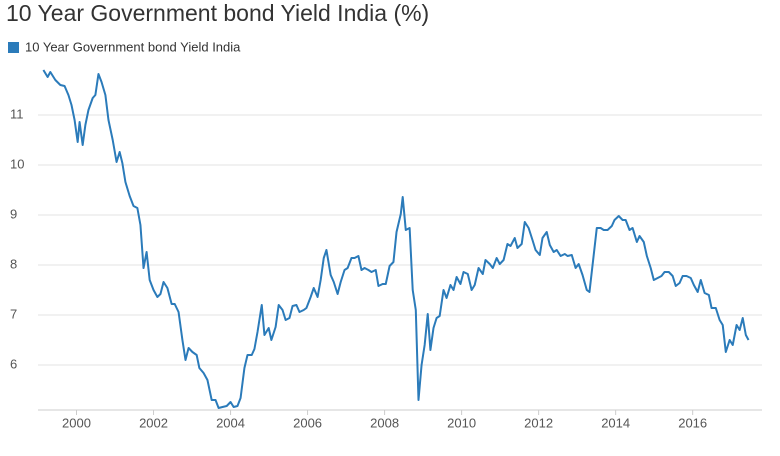 The image size is (780, 456). What do you see at coordinates (13, 263) in the screenshot?
I see `y-tick-label: 8` at bounding box center [13, 263].